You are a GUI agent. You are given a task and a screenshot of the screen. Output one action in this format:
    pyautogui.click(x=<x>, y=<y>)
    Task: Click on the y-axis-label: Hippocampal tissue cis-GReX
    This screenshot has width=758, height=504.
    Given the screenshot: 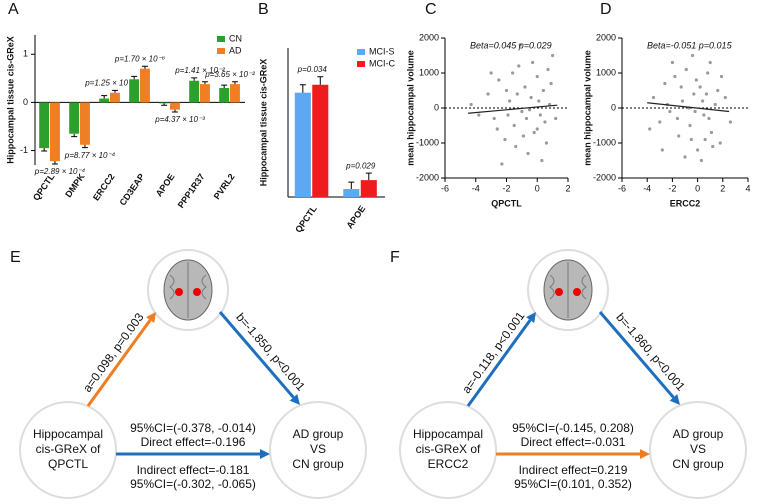 What is the action you would take?
    pyautogui.click(x=263, y=123)
    